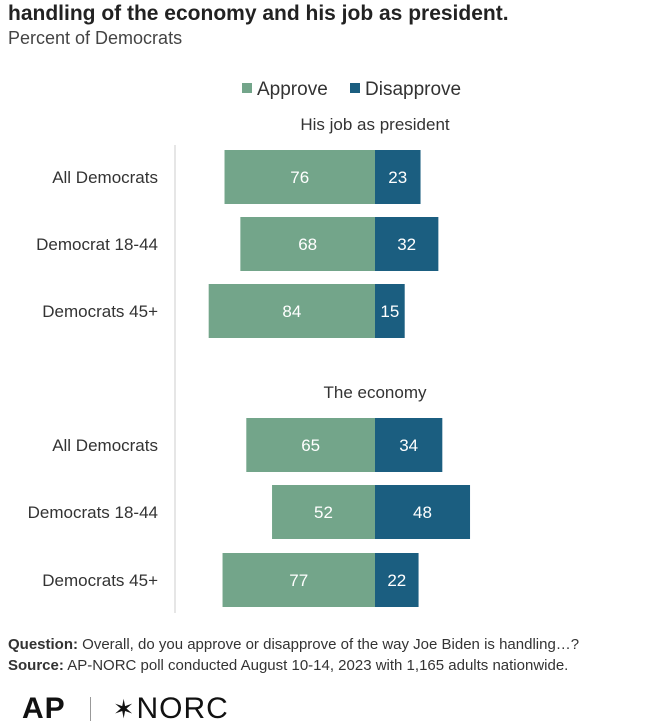 Image resolution: width=667 pixels, height=726 pixels. Describe the element at coordinates (375, 392) in the screenshot. I see `panel-title: The economy` at that location.